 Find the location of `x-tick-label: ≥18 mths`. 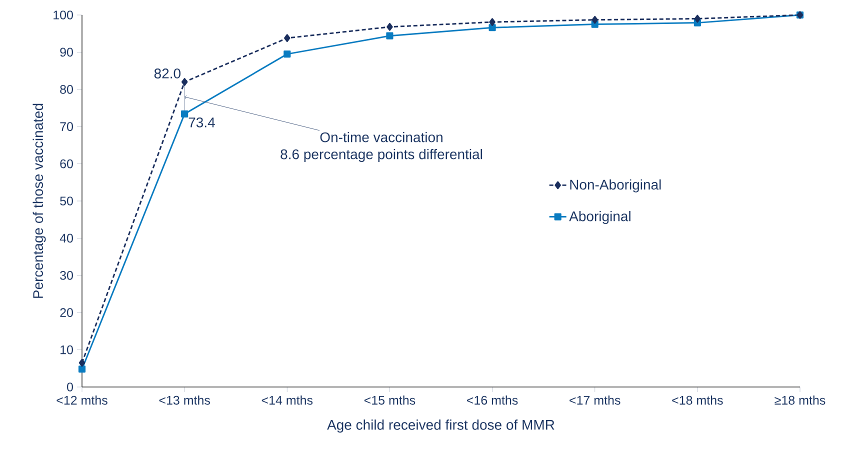

x-tick-label: ≥18 mths is located at coordinates (800, 400).